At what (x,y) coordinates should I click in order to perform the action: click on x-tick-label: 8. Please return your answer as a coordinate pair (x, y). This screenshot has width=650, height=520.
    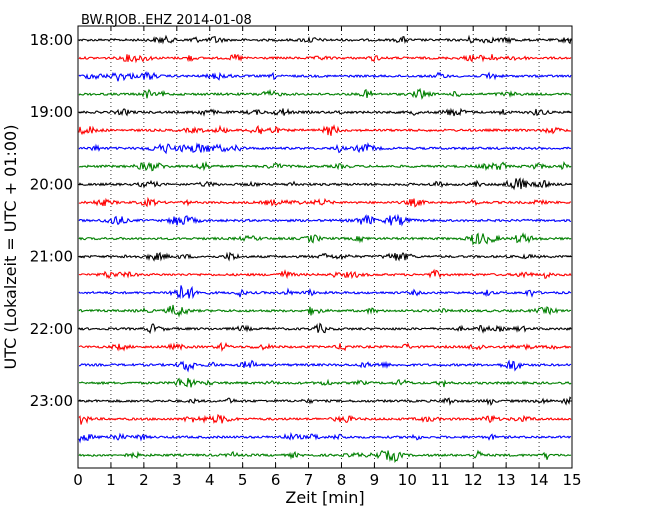
    Looking at the image, I should click on (342, 480).